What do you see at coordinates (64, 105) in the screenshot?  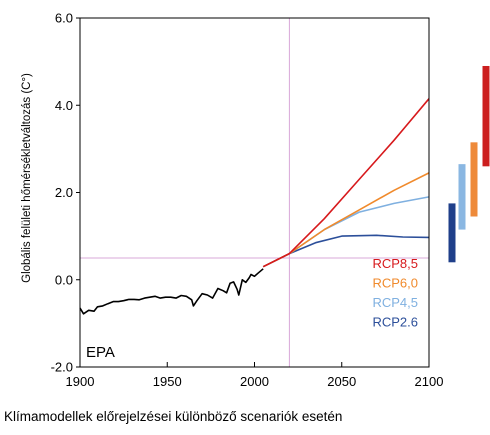 I see `y-tick-label: 4.0` at bounding box center [64, 105].